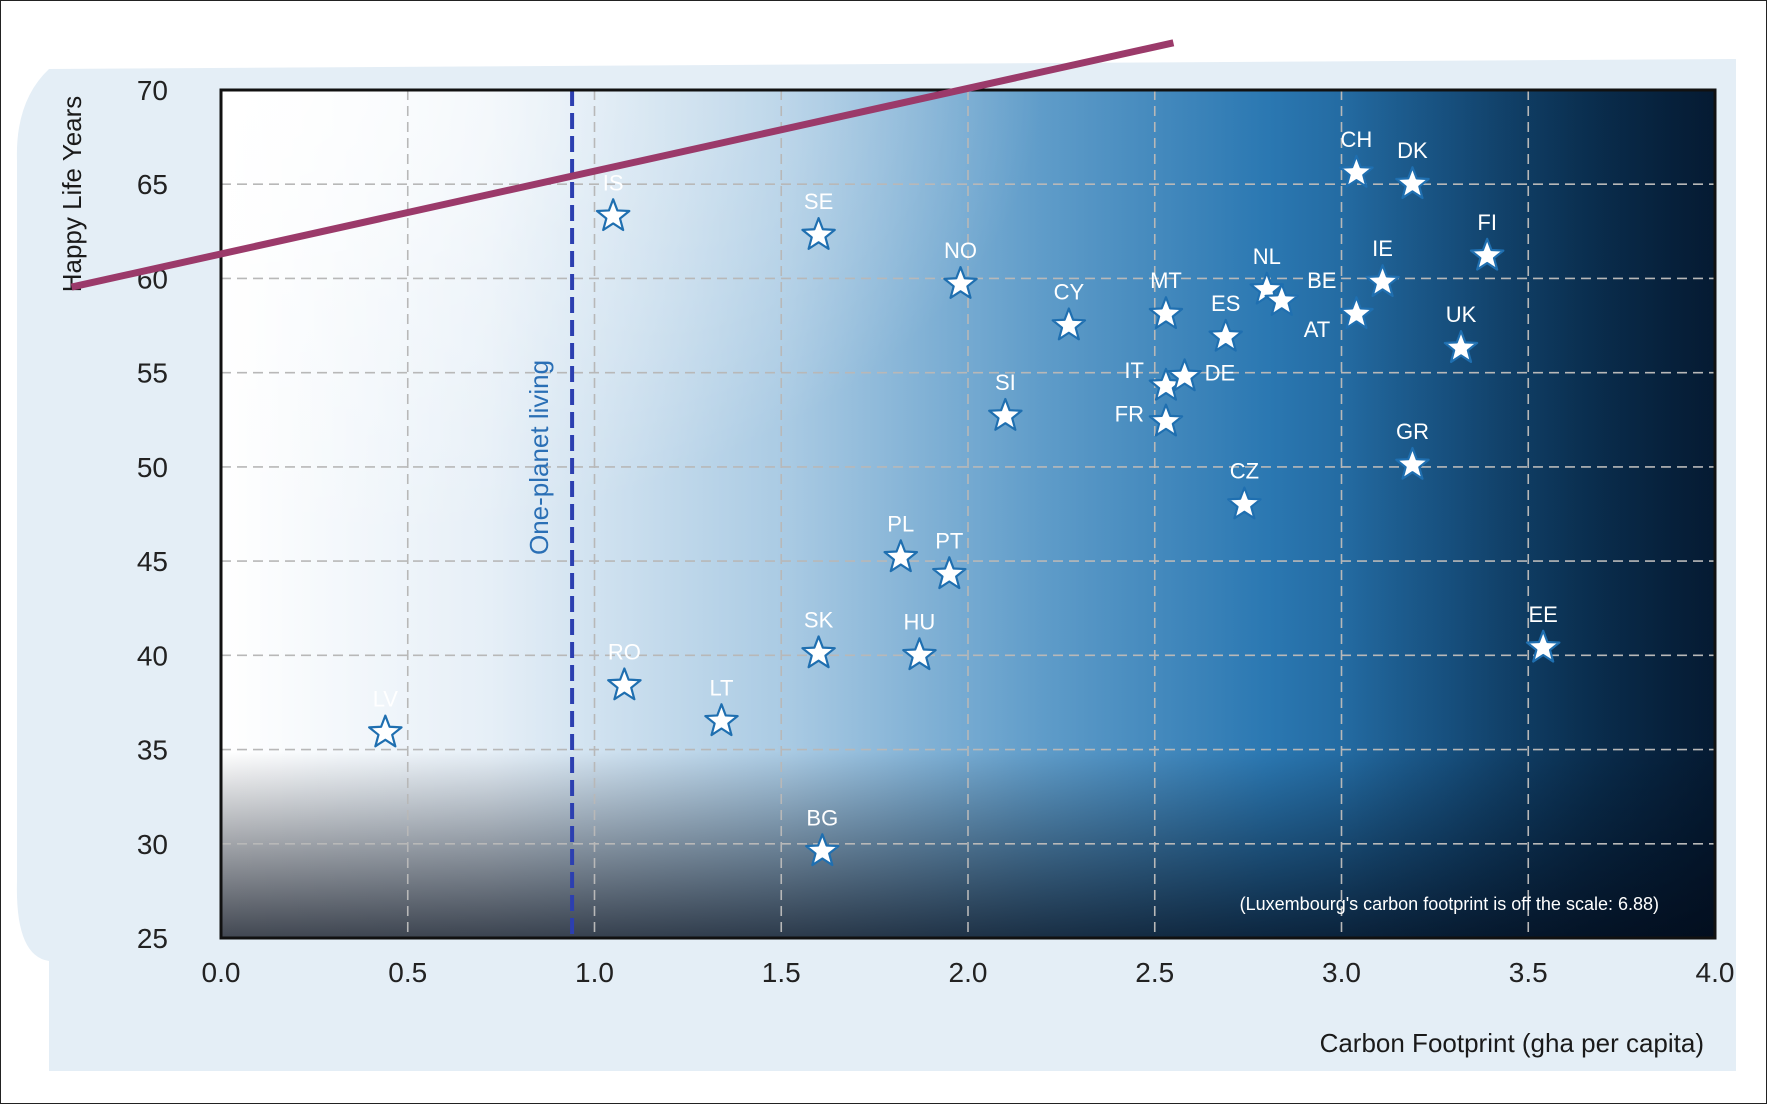  I want to click on y-axis-title: Happy Life Years, so click(72, 194).